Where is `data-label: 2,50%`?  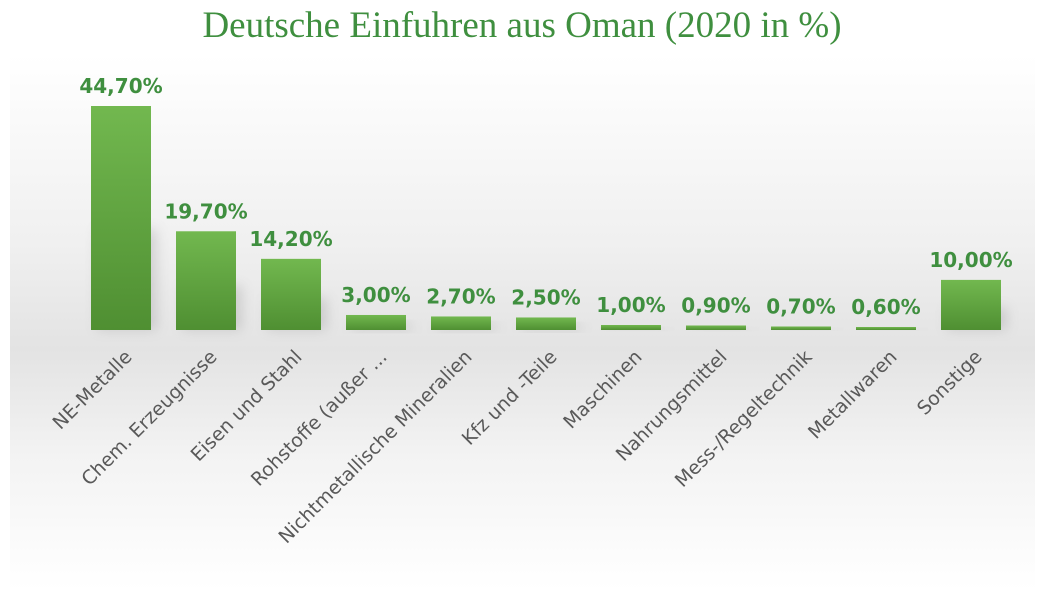 data-label: 2,50% is located at coordinates (545, 297).